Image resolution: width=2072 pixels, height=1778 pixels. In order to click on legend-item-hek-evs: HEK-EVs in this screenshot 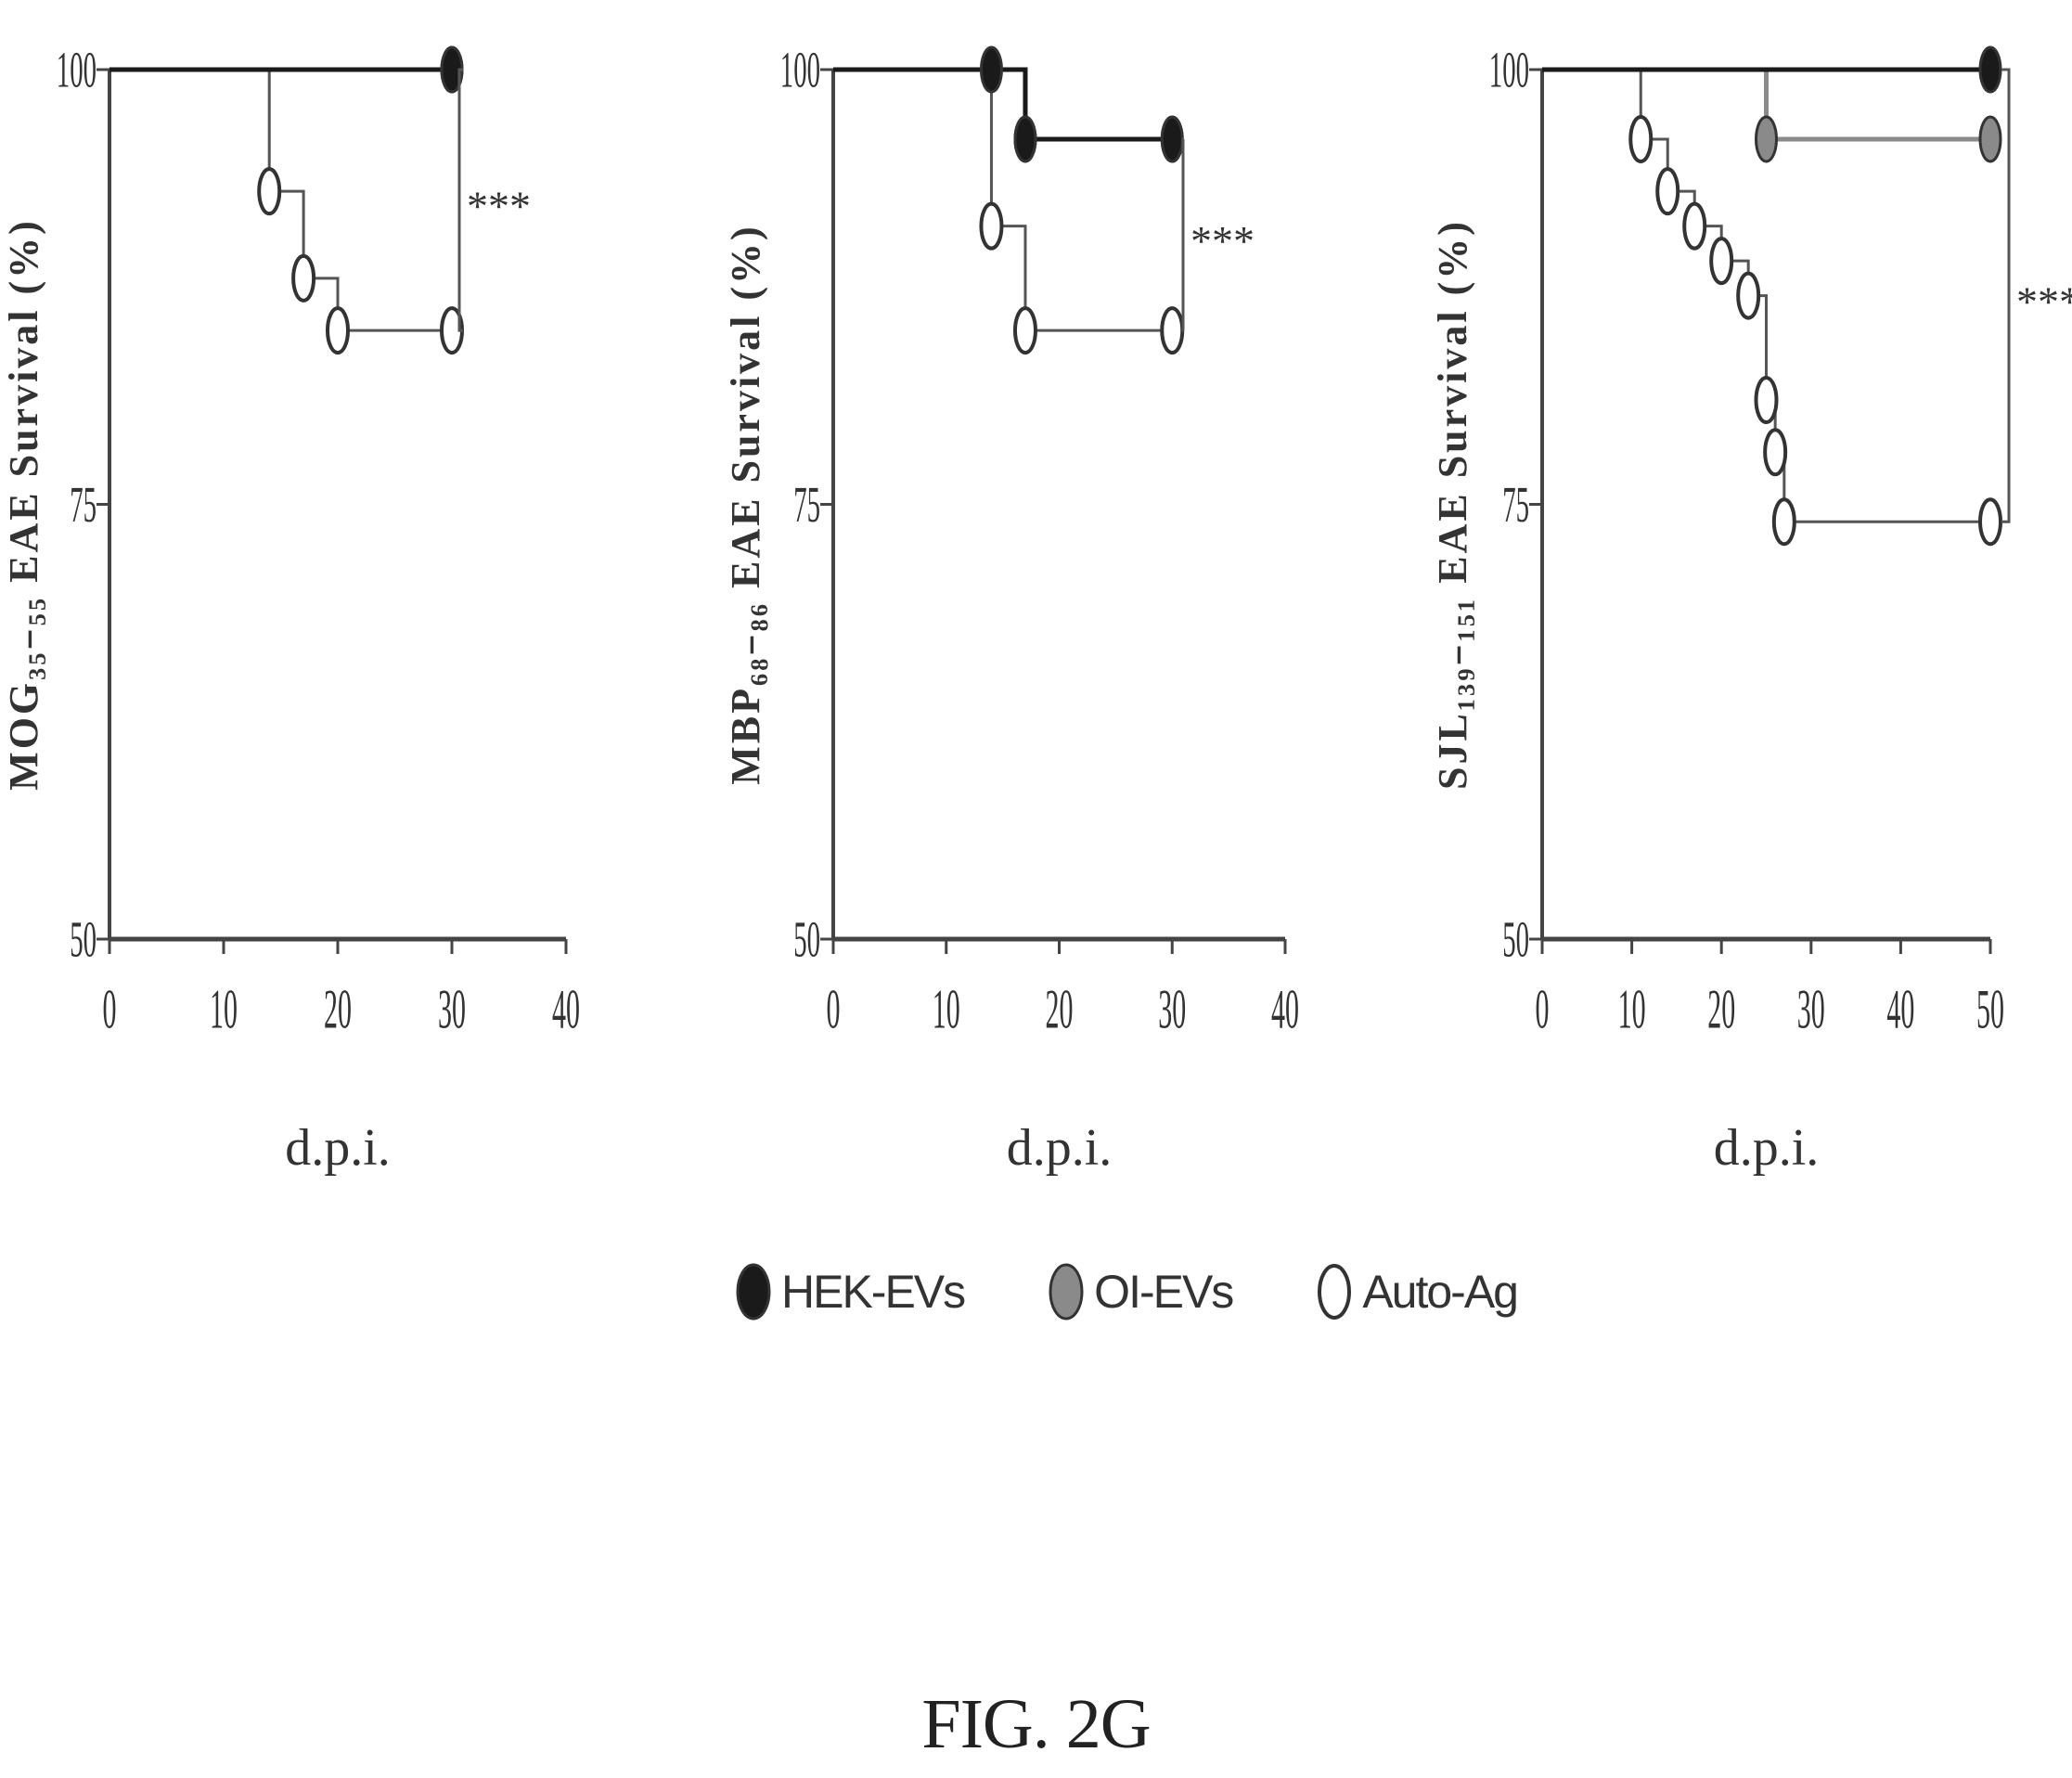, I will do `click(849, 1291)`.